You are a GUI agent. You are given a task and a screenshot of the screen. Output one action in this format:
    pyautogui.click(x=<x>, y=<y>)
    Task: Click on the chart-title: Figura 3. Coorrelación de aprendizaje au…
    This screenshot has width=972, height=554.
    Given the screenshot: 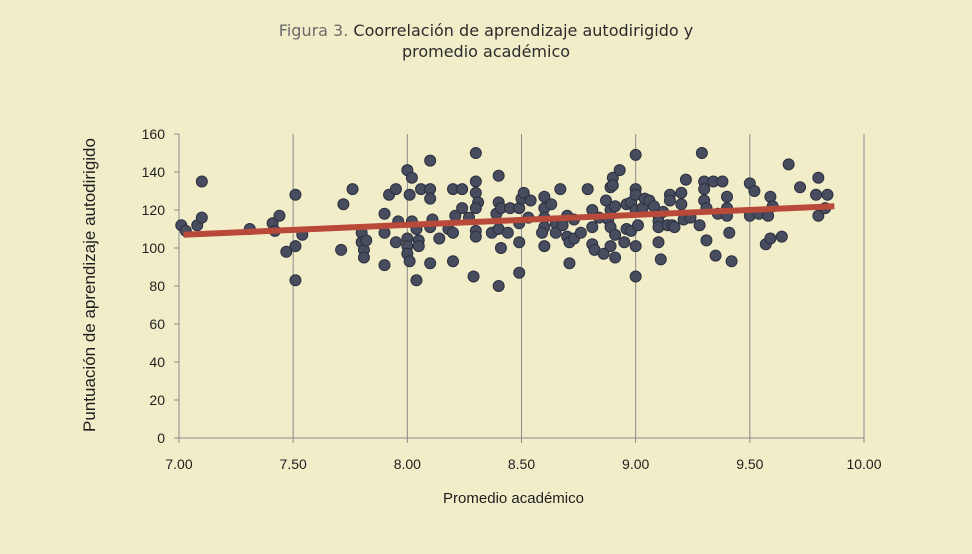 What is the action you would take?
    pyautogui.click(x=486, y=41)
    